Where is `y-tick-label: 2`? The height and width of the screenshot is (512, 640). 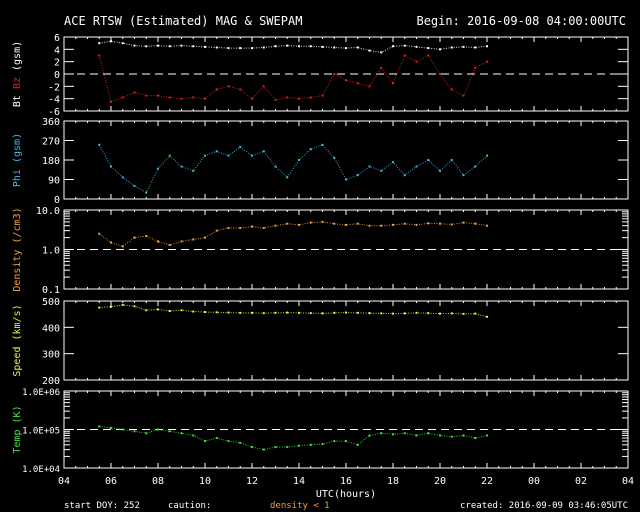 y-tick-label: 2 is located at coordinates (57, 63).